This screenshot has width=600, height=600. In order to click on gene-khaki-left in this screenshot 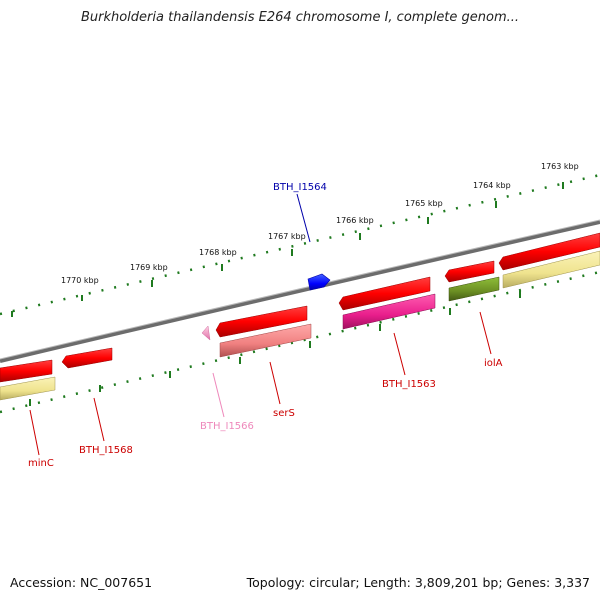, I will do `click(28, 388)`.